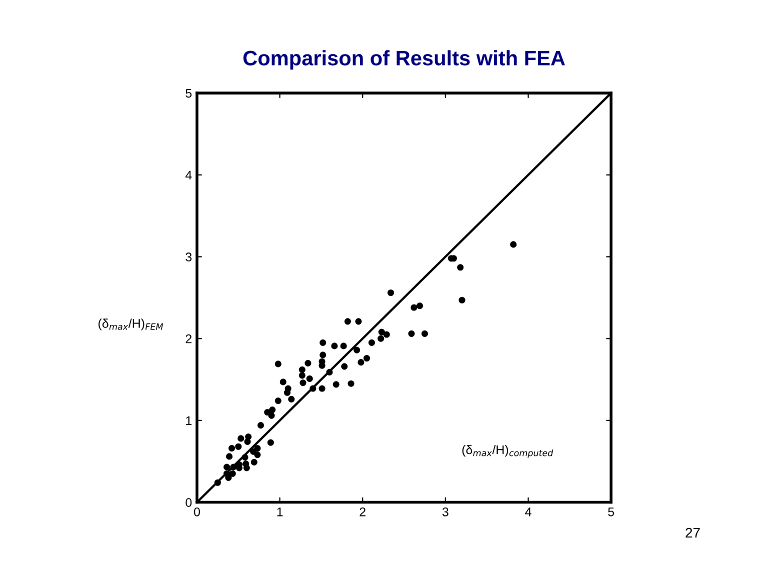 This screenshot has width=774, height=578. Describe the element at coordinates (189, 257) in the screenshot. I see `y-tick-label: 3` at that location.